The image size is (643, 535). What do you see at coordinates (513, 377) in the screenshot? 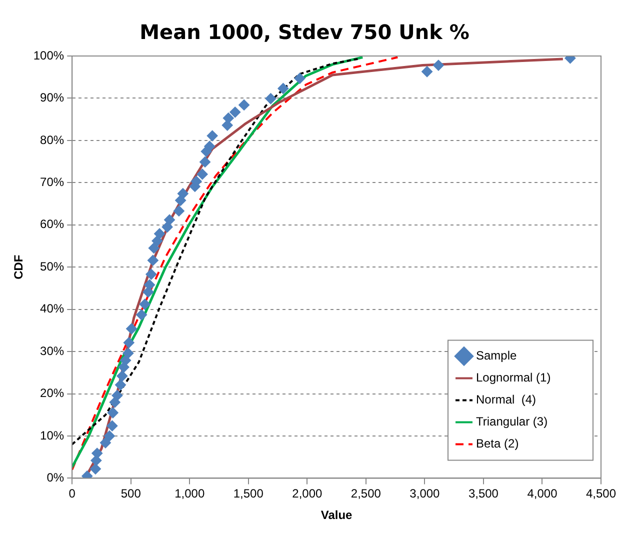
I see `legend-label: Lognormal (1)` at bounding box center [513, 377].